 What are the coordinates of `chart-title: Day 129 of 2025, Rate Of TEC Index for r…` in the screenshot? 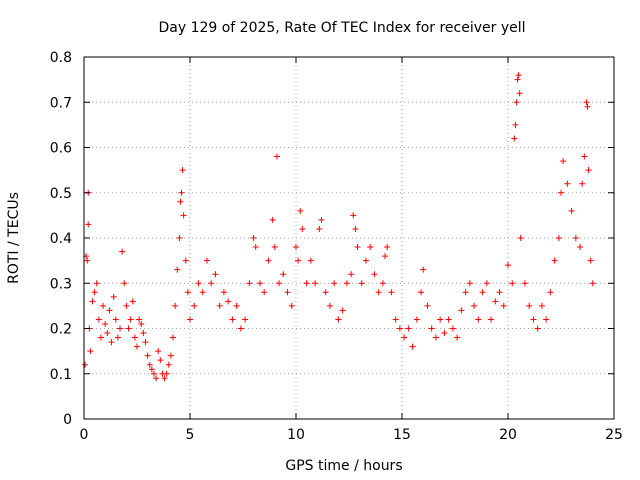 It's located at (341, 28).